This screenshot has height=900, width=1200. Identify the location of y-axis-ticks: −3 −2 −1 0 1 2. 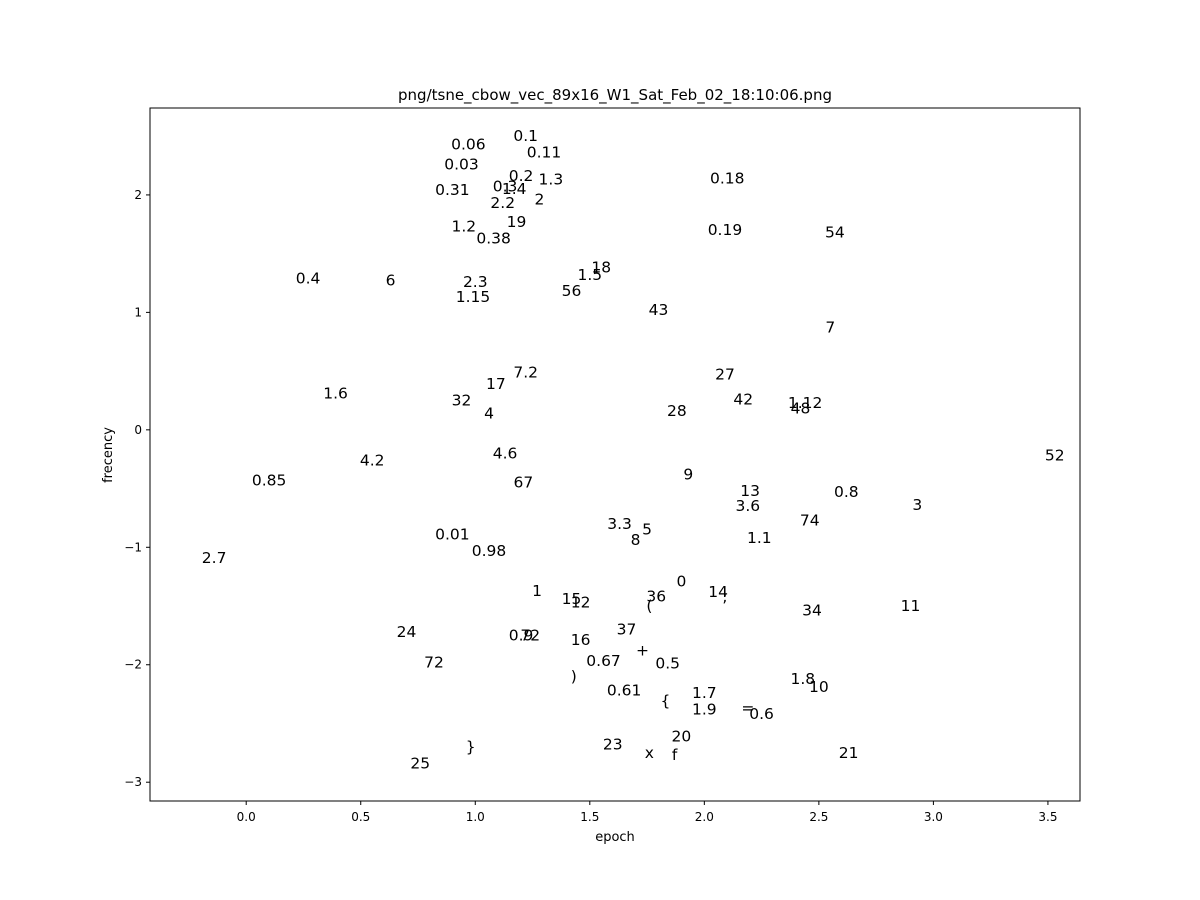
(137, 488).